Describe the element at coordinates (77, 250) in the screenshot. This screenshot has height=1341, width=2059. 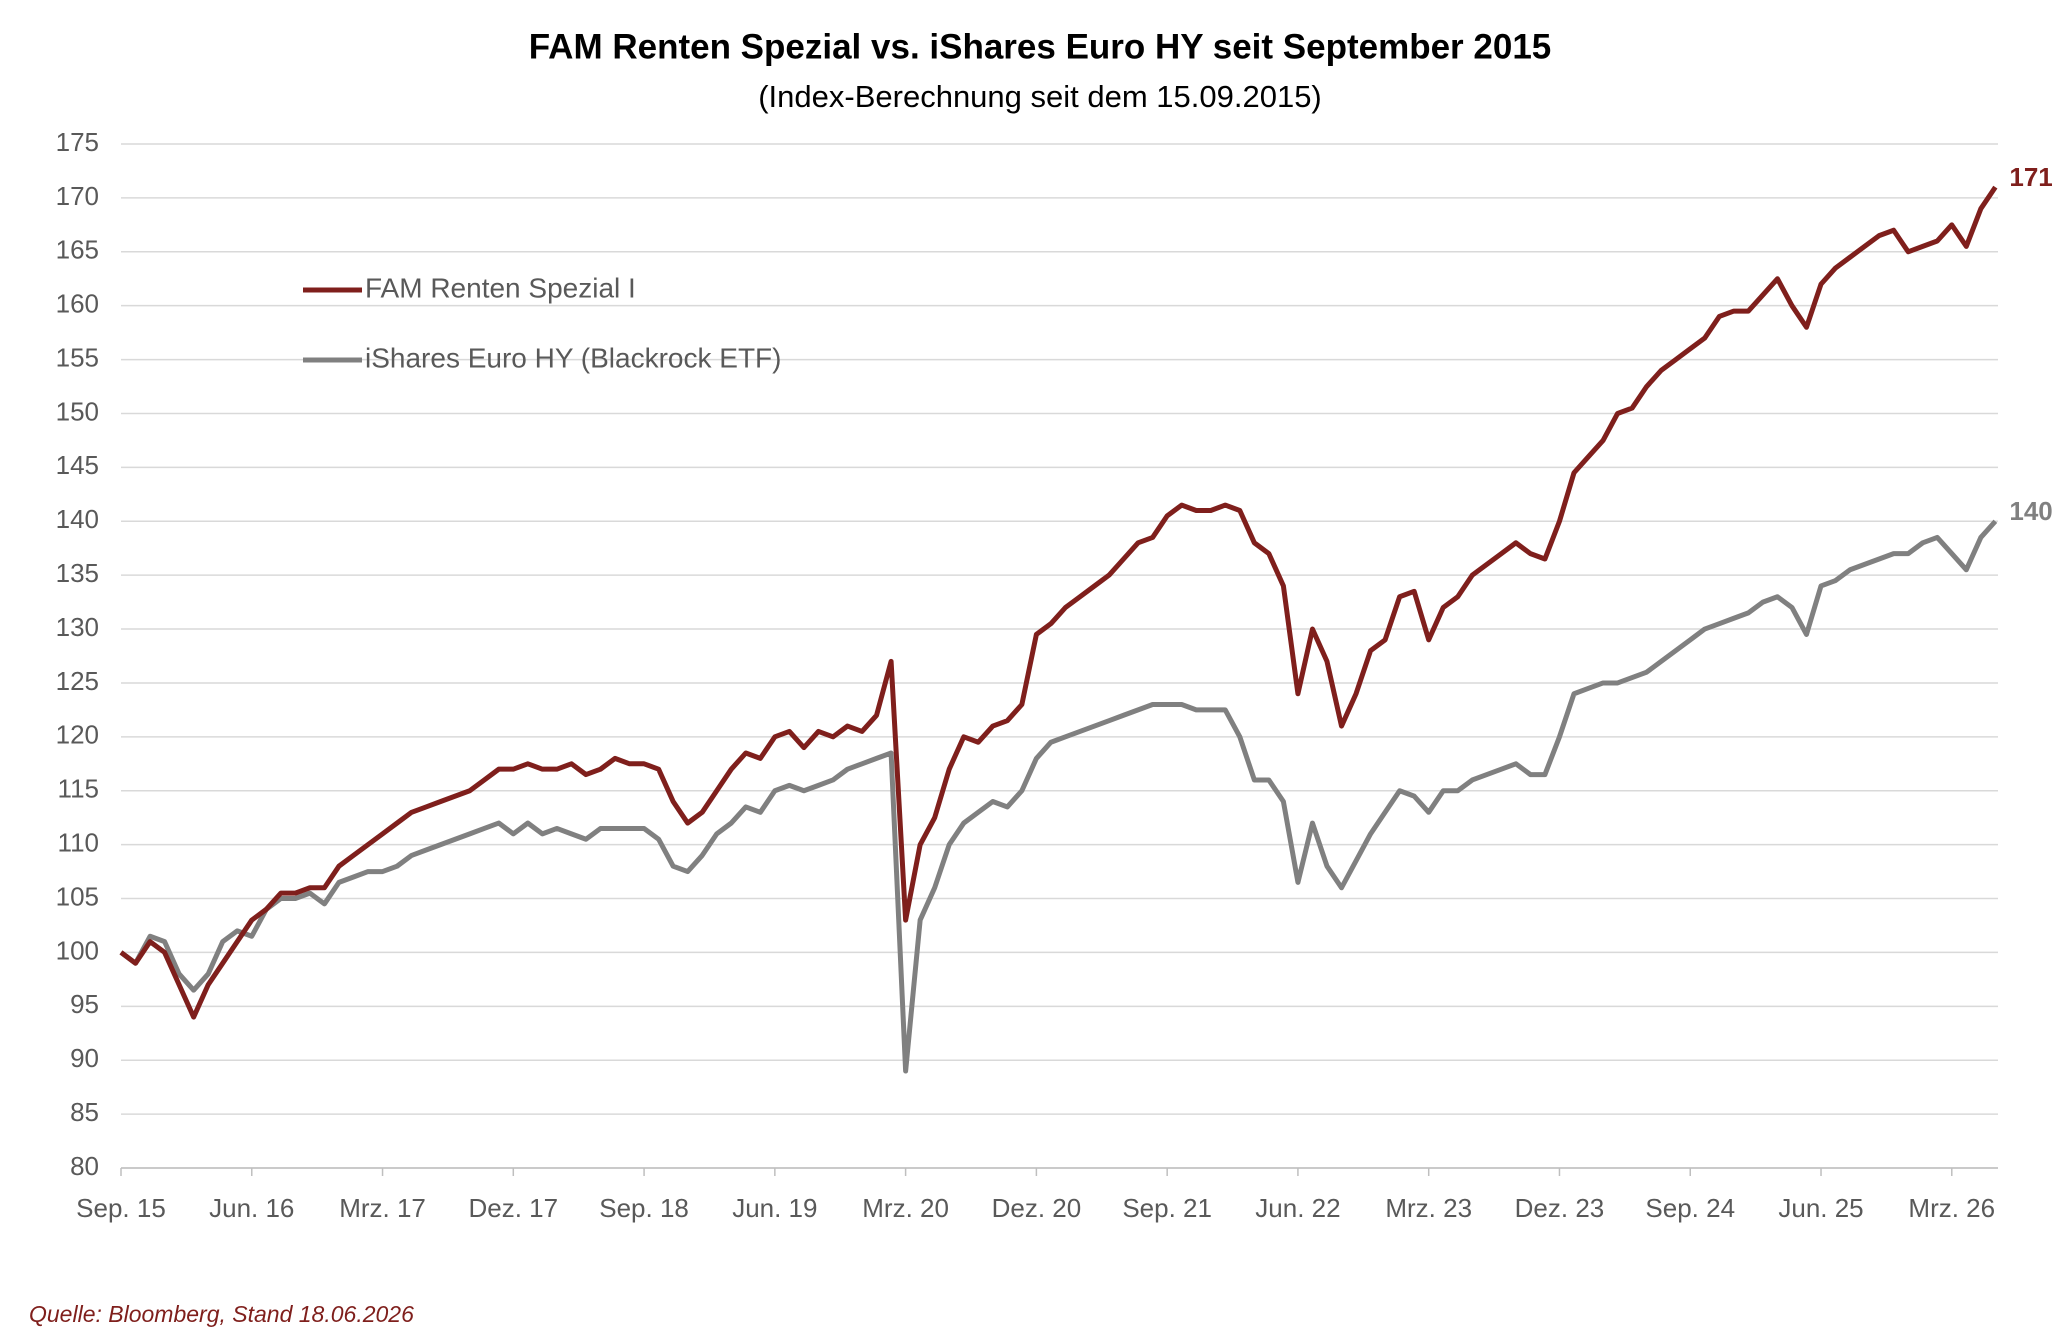
I see `y-tick-label: 165` at that location.